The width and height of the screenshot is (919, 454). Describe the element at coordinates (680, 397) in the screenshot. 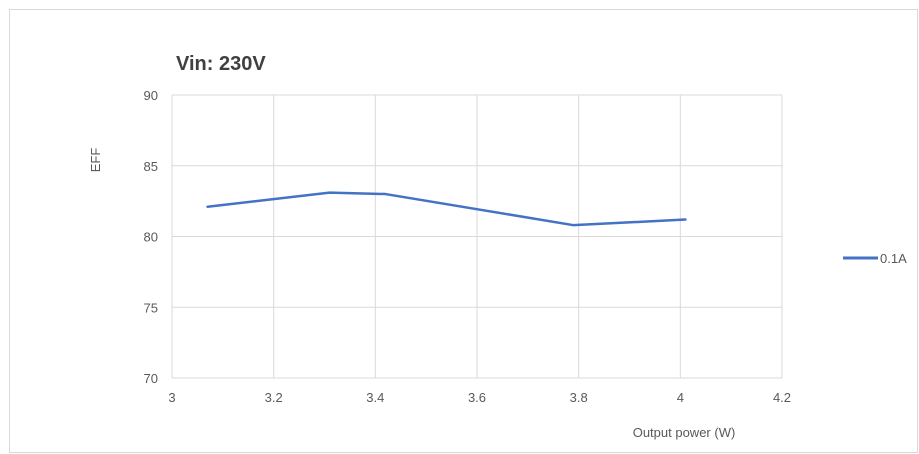

I see `x-tick-label: 4` at that location.